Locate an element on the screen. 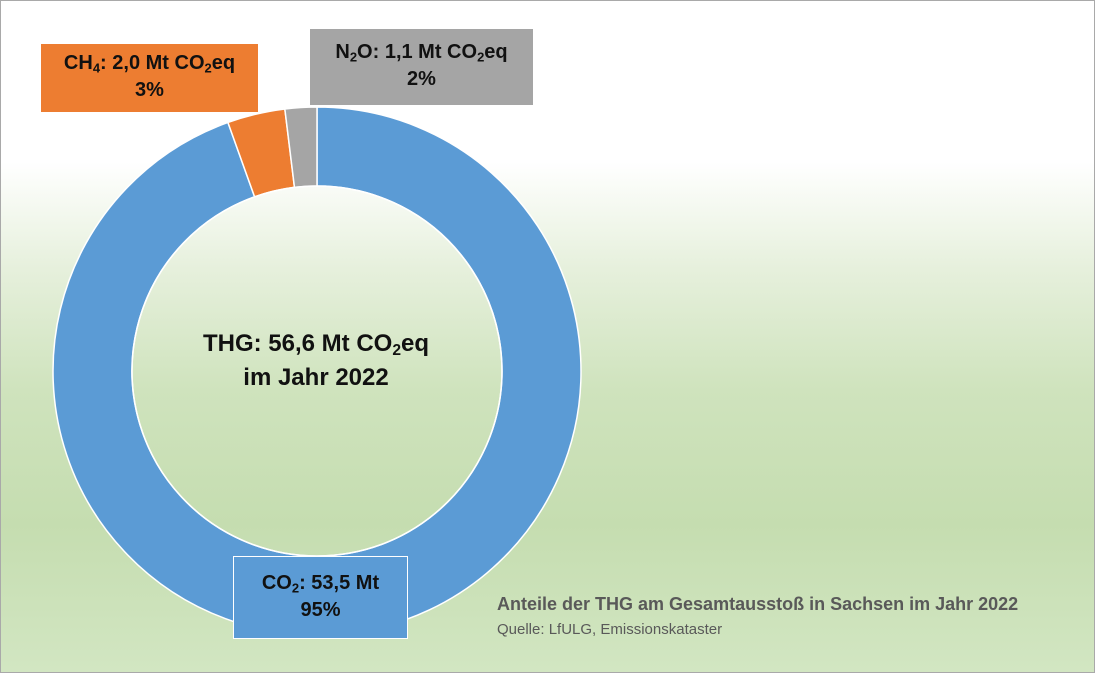 The height and width of the screenshot is (673, 1095). center-label-line1: THG: 56,6 Mt CO2eq is located at coordinates (316, 344).